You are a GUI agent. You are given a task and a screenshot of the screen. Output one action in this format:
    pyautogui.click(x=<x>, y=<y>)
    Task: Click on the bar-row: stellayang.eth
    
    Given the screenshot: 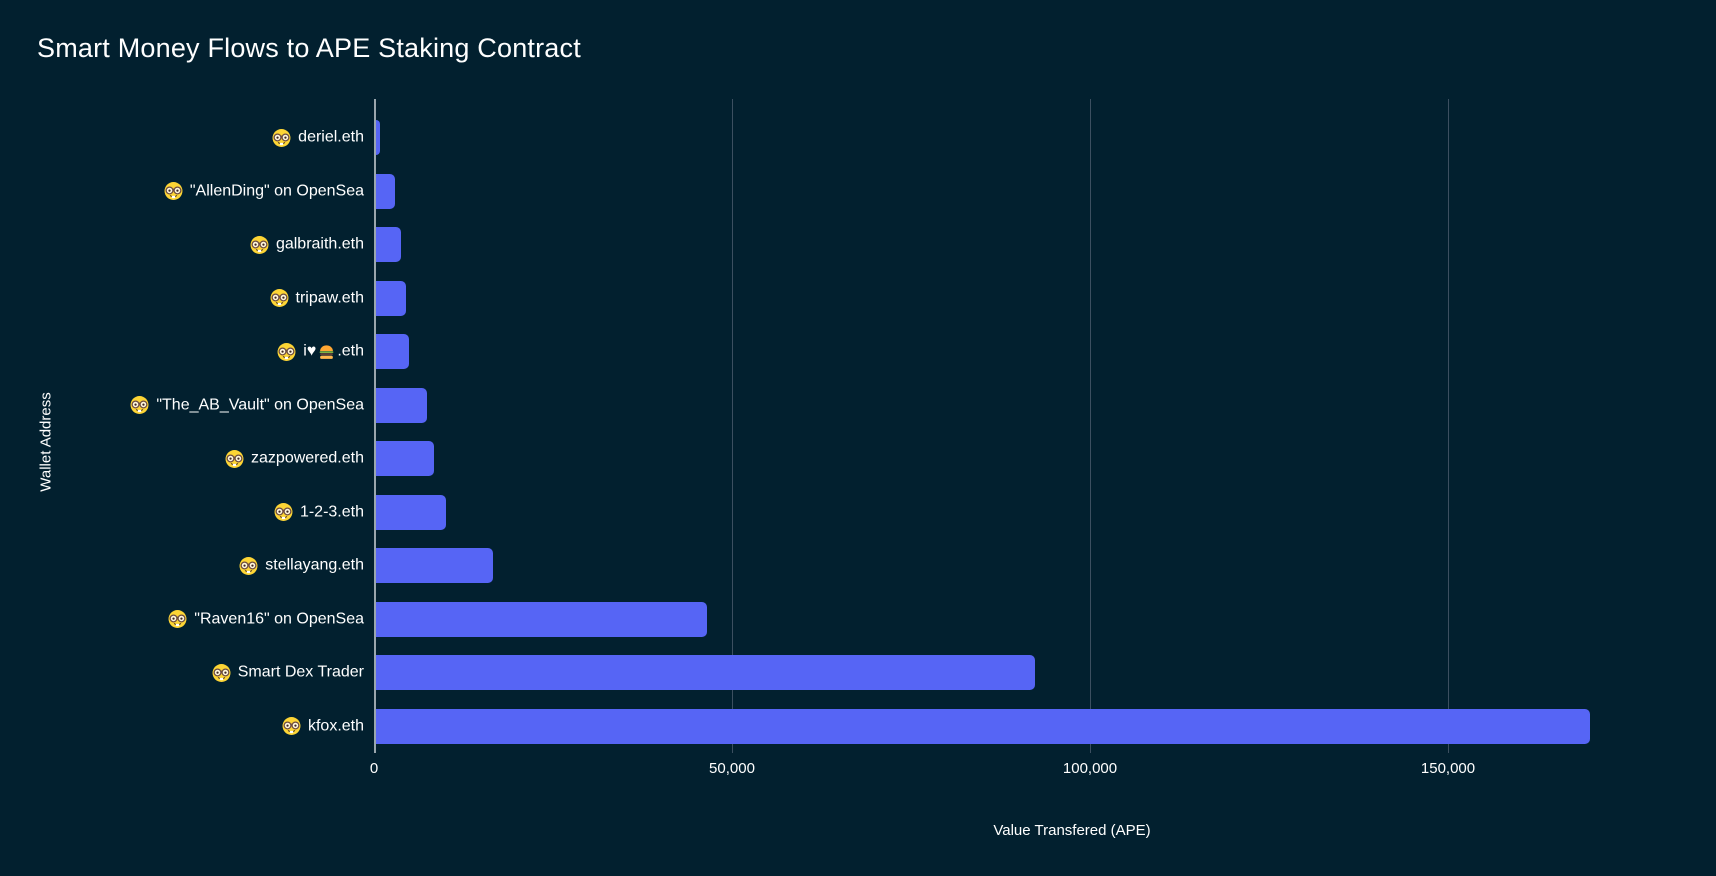 What is the action you would take?
    pyautogui.click(x=962, y=566)
    